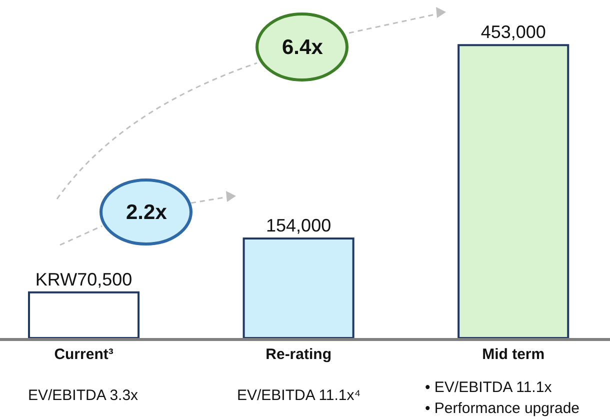  Describe the element at coordinates (513, 354) in the screenshot. I see `x-tick-label: Mid term` at that location.